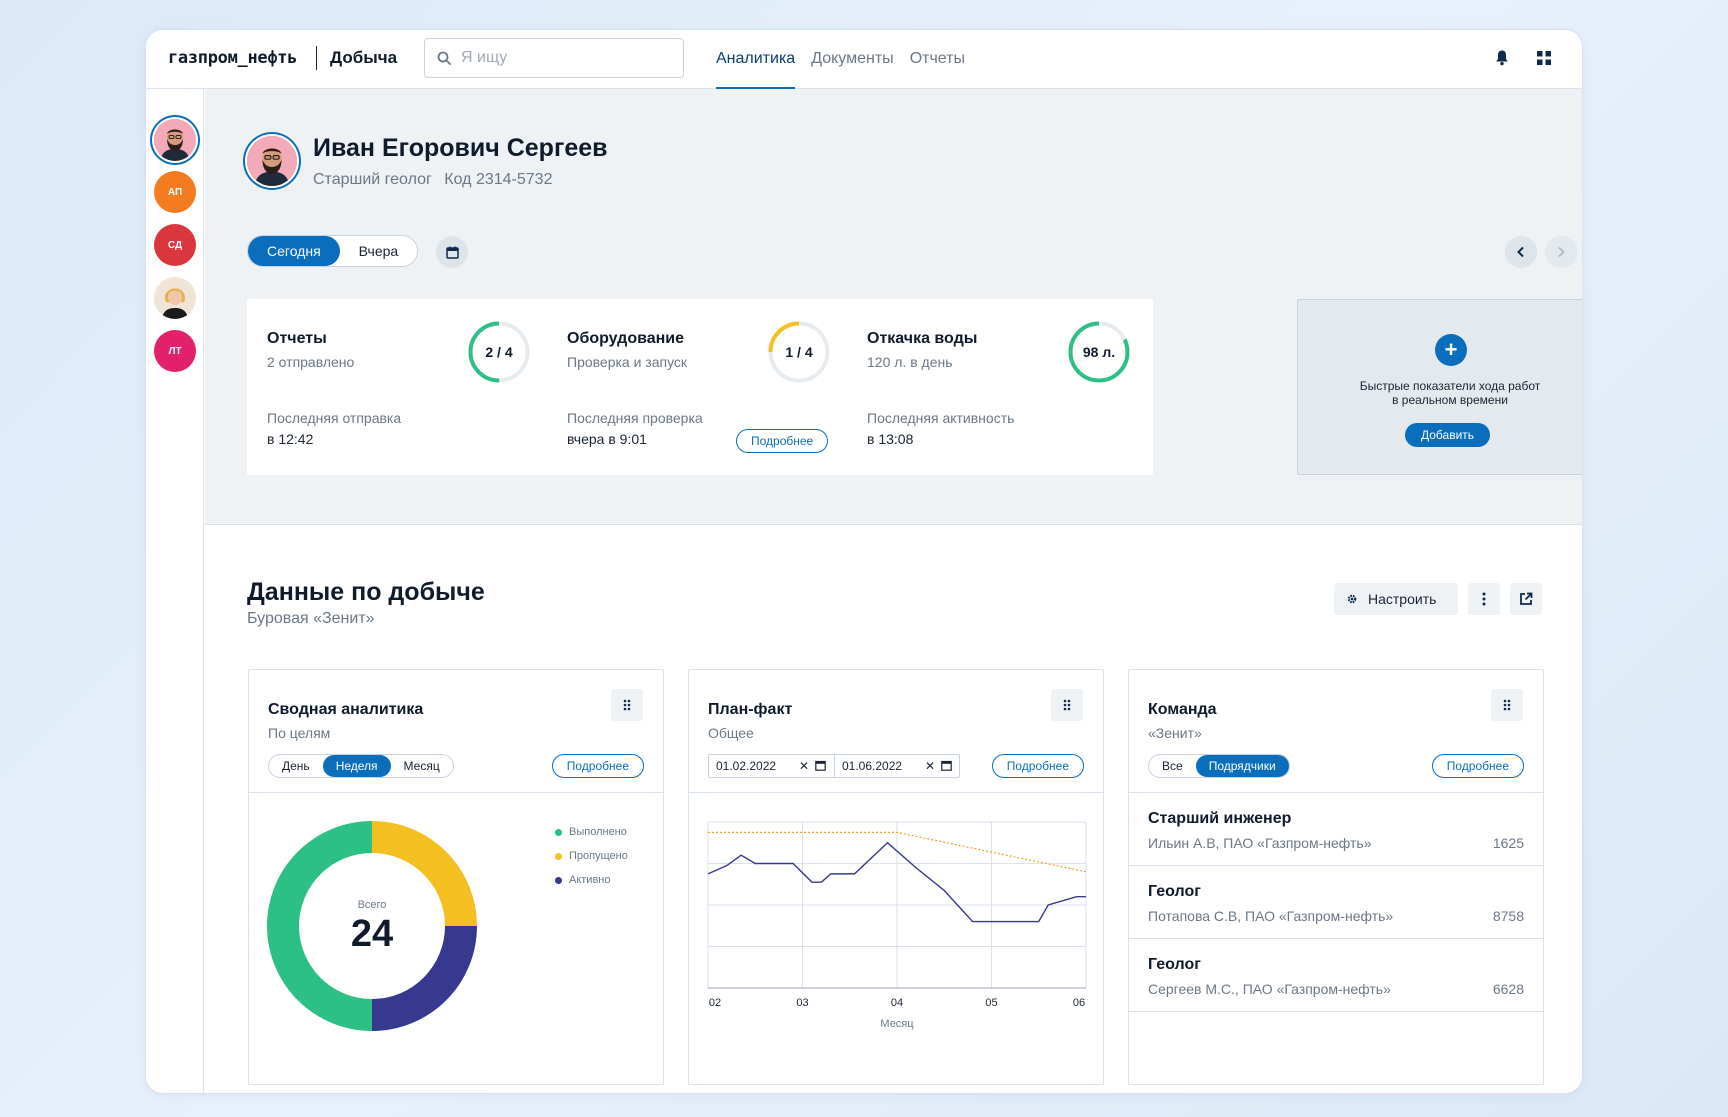  Describe the element at coordinates (297, 338) in the screenshot. I see `card-title: Отчеты` at that location.